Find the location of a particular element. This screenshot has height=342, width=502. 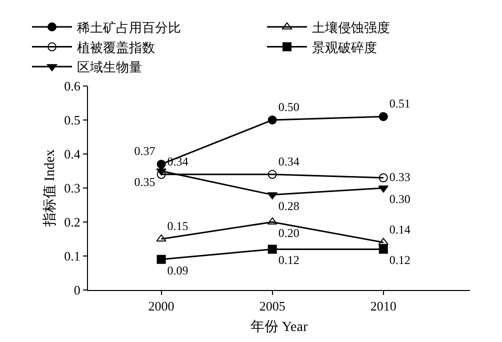

legend-label: 区域生物量 is located at coordinates (109, 67).